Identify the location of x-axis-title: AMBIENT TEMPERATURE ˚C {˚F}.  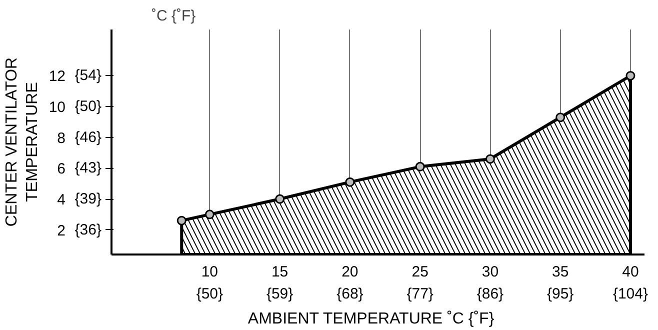
(371, 319).